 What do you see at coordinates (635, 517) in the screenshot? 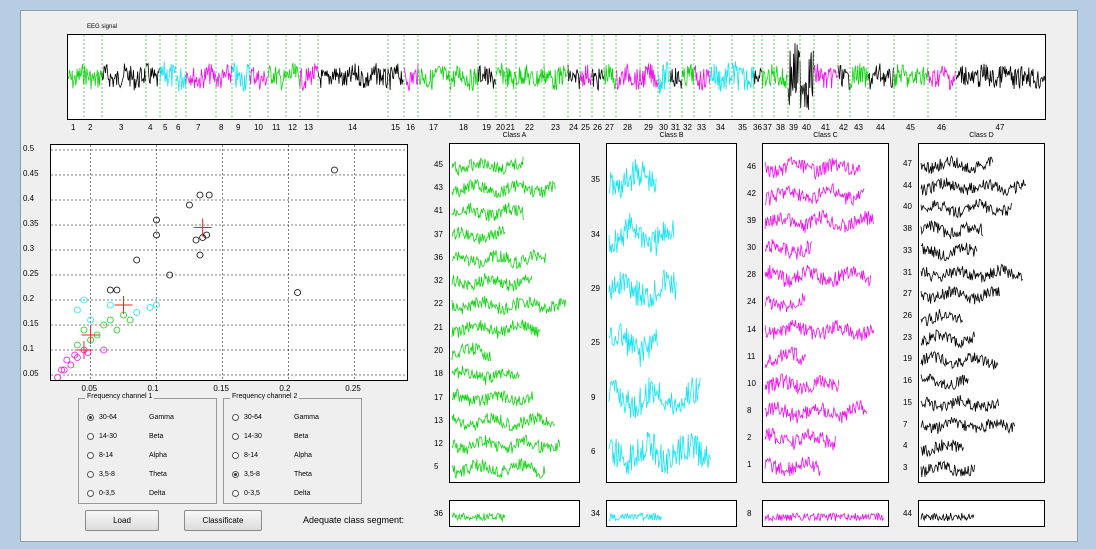
I see `adequate-trace` at bounding box center [635, 517].